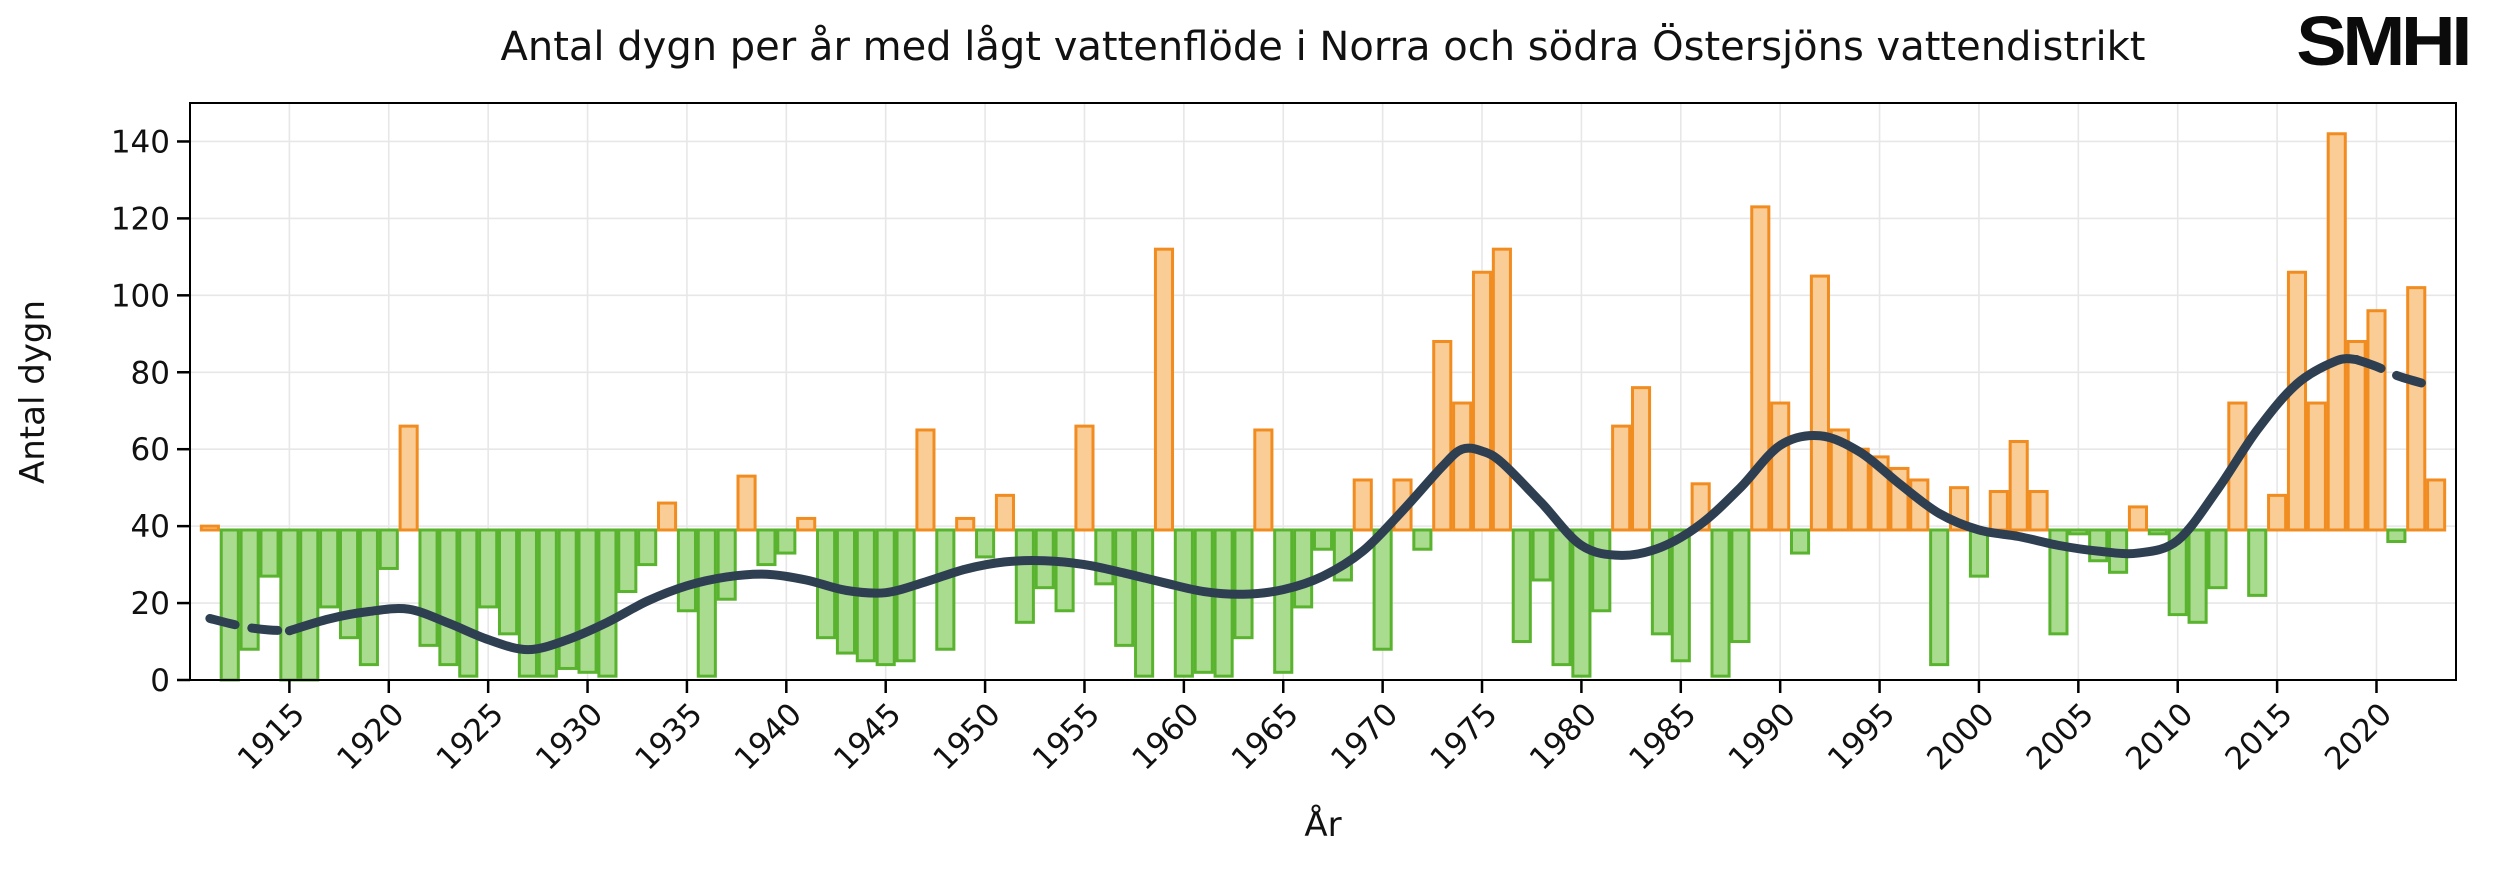 The width and height of the screenshot is (2500, 869). Describe the element at coordinates (2177, 572) in the screenshot. I see `bar-2010` at that location.